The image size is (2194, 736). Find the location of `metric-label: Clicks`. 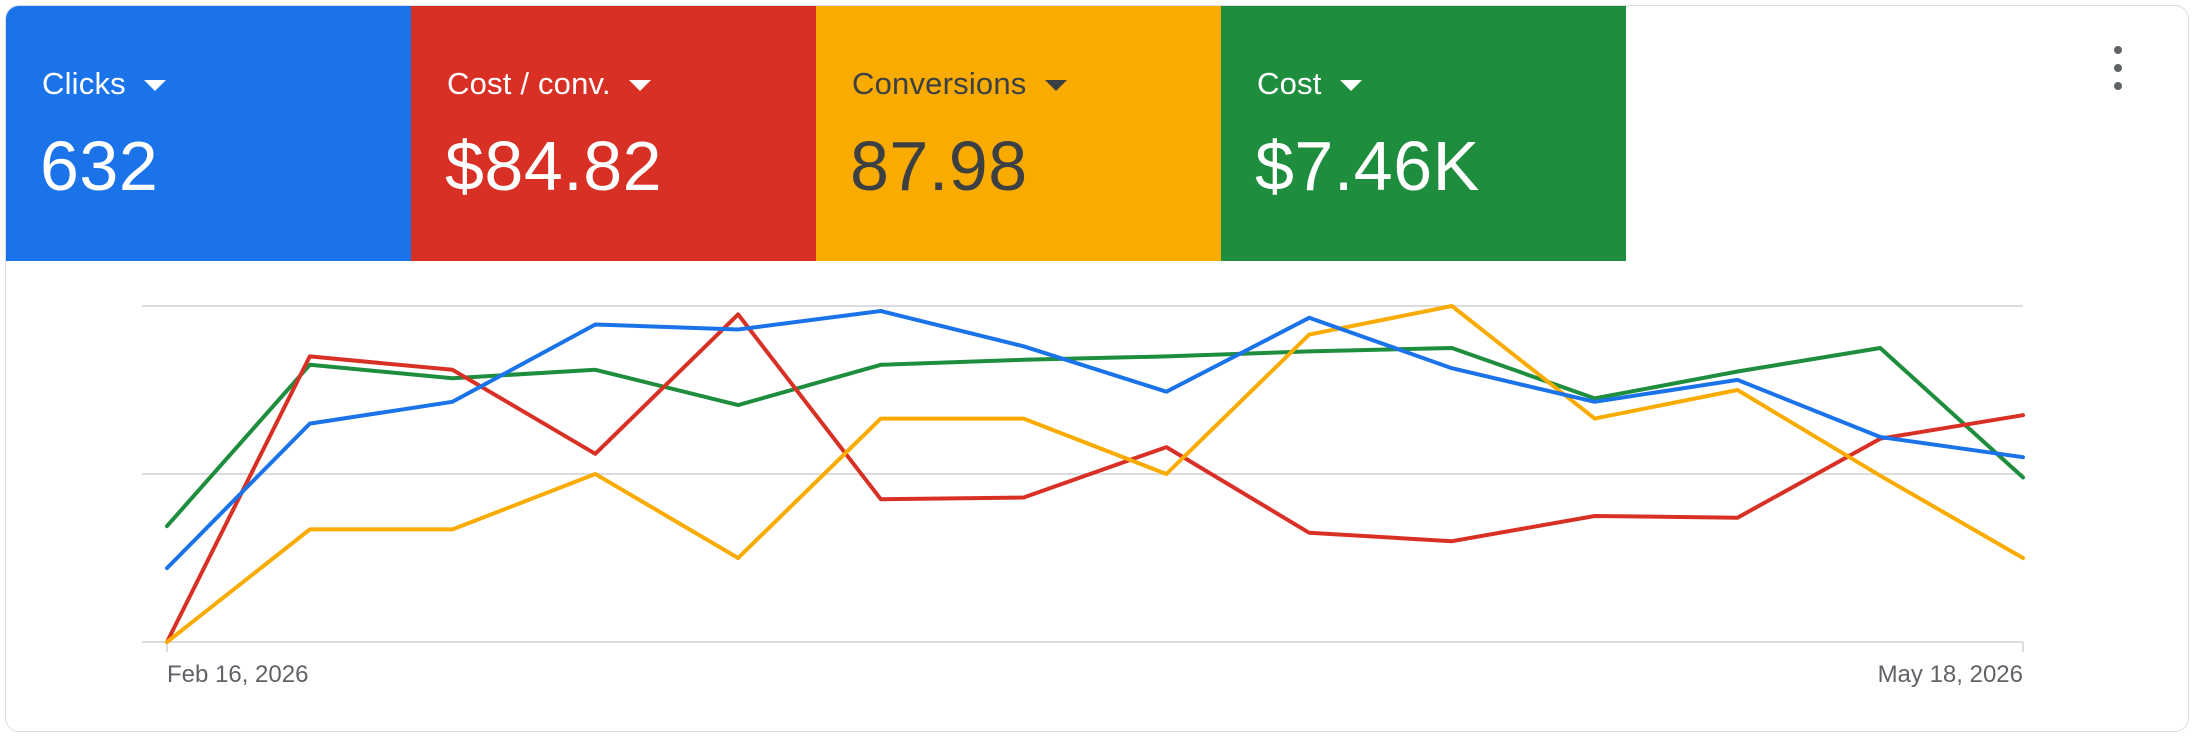

metric-label: Clicks is located at coordinates (84, 83).